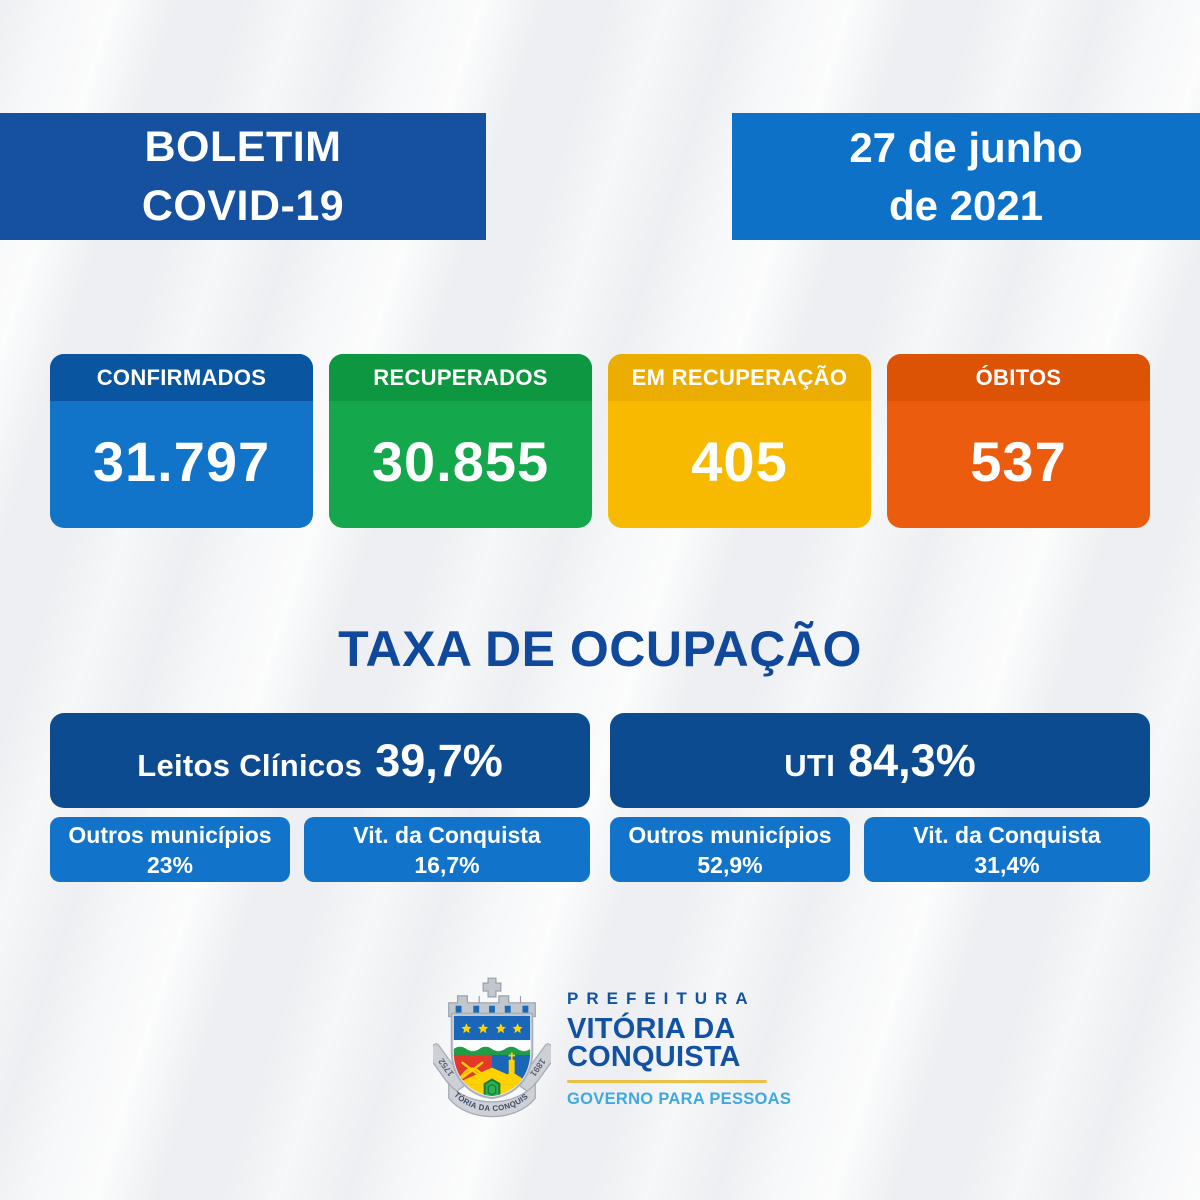 The width and height of the screenshot is (1200, 1200). What do you see at coordinates (460, 377) in the screenshot?
I see `stat-card-label: RECUPERADOS` at bounding box center [460, 377].